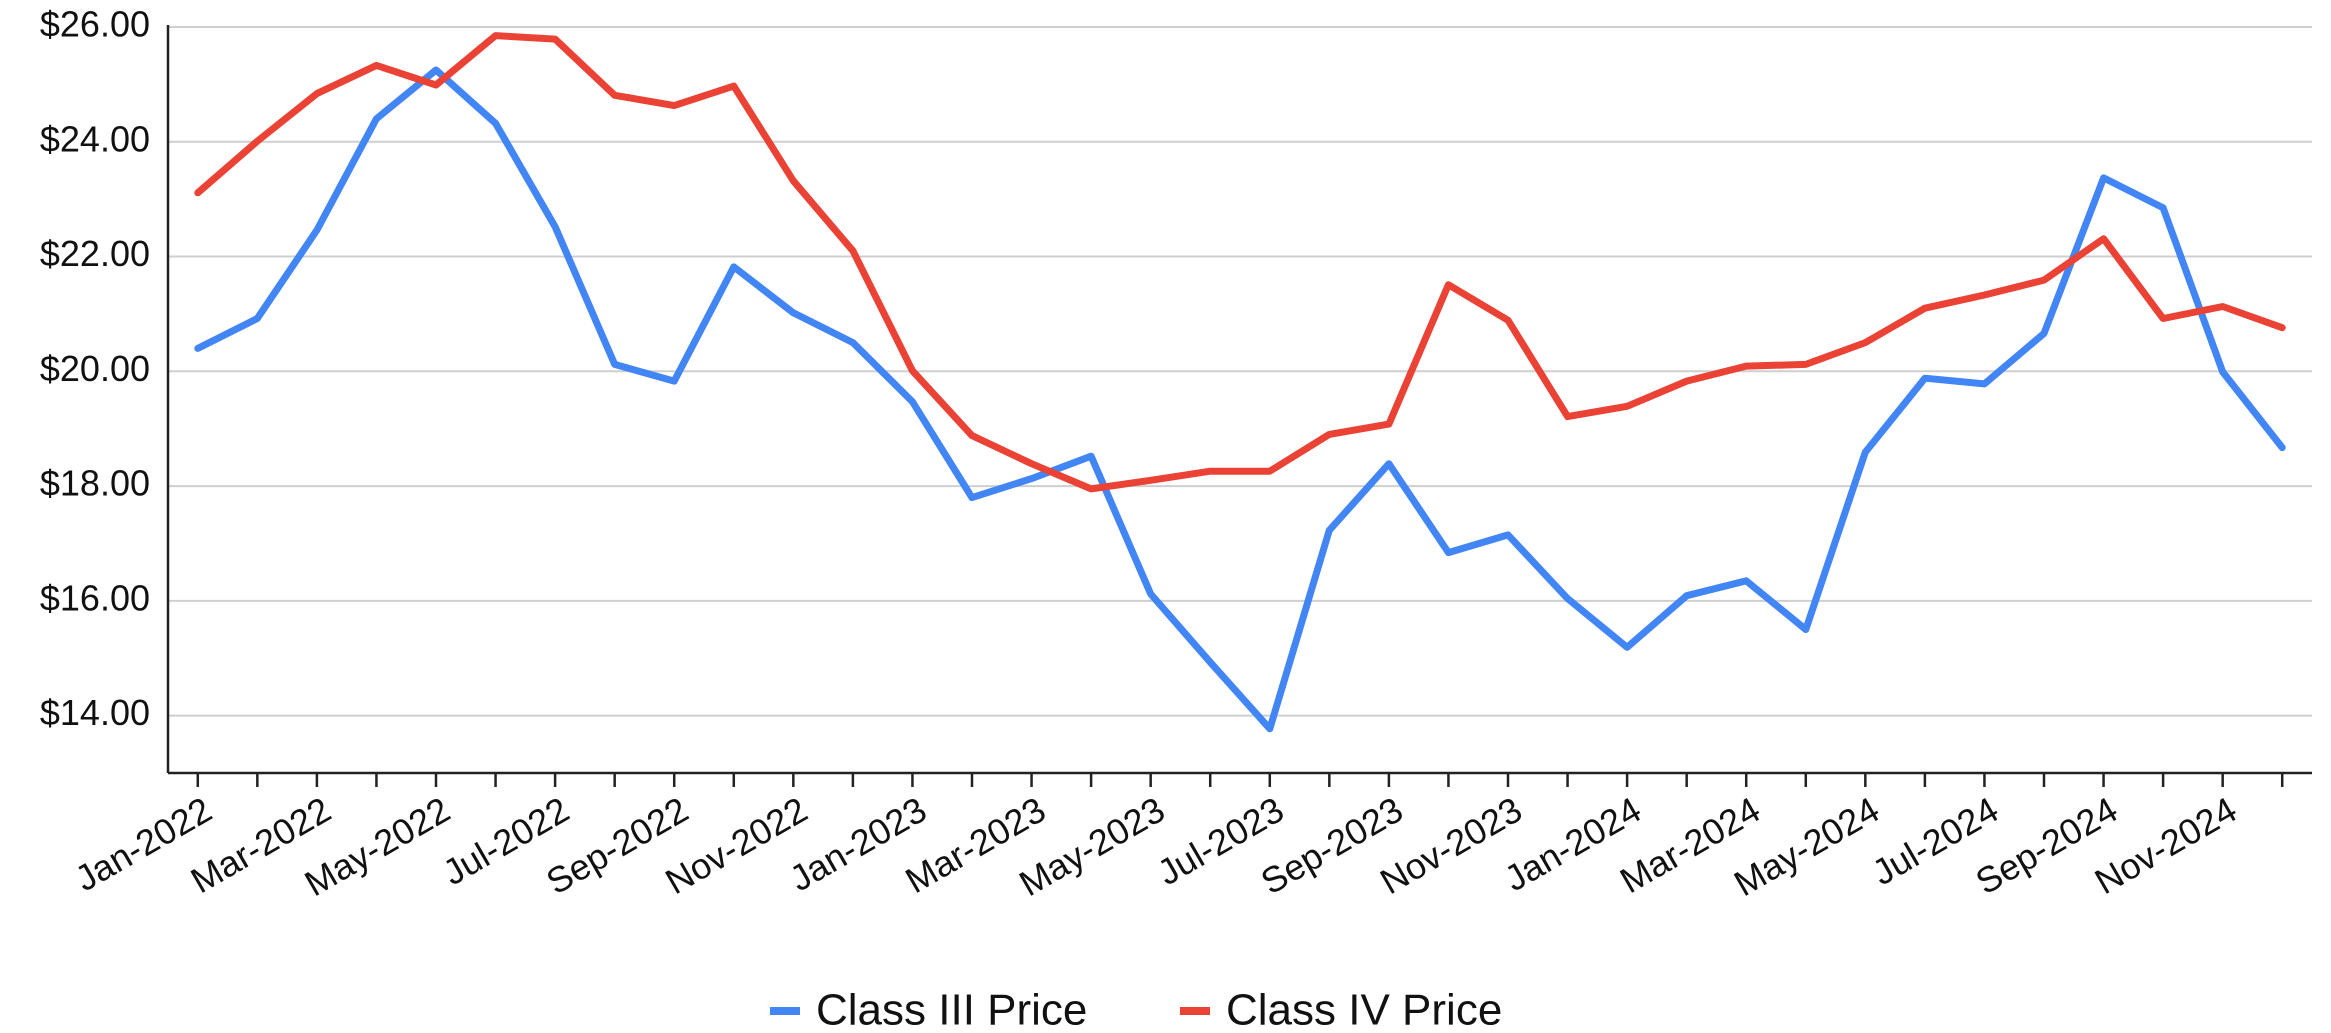  Describe the element at coordinates (951, 1009) in the screenshot. I see `legend-label: Class III Price` at that location.